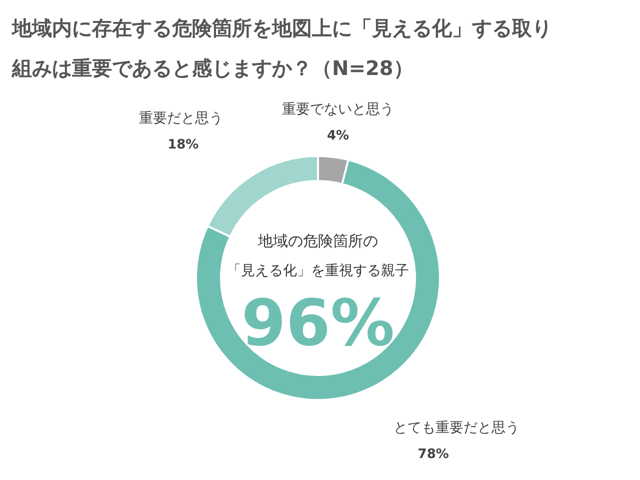  What do you see at coordinates (456, 428) in the screenshot?
I see `slice-label: とても重要だと思う` at bounding box center [456, 428].